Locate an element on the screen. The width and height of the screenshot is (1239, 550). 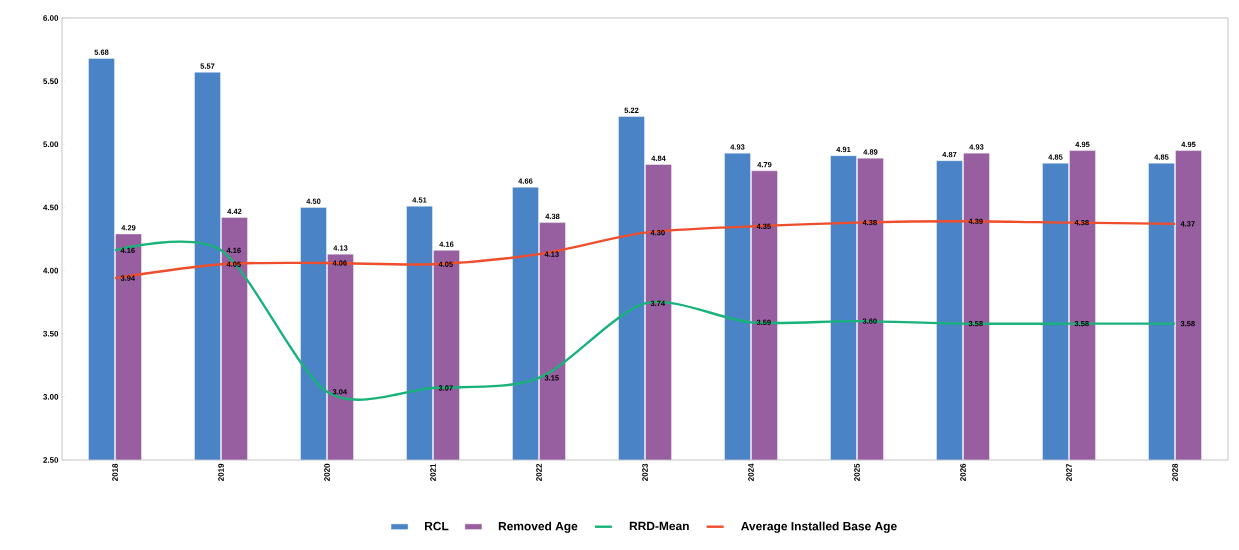
legend-label: Average Installed Base Age is located at coordinates (819, 527).